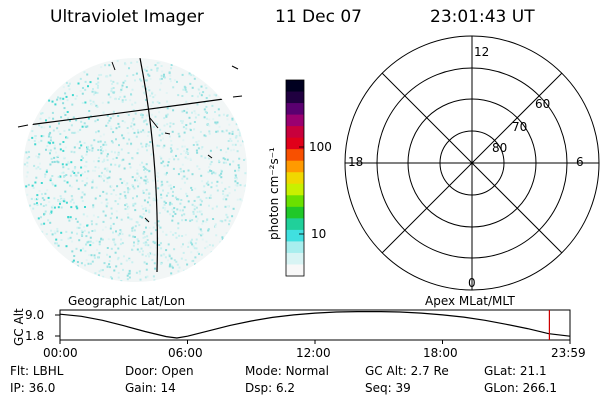 The width and height of the screenshot is (600, 400). Describe the element at coordinates (127, 301) in the screenshot. I see `geographic-caption: Geographic Lat/Lon` at that location.